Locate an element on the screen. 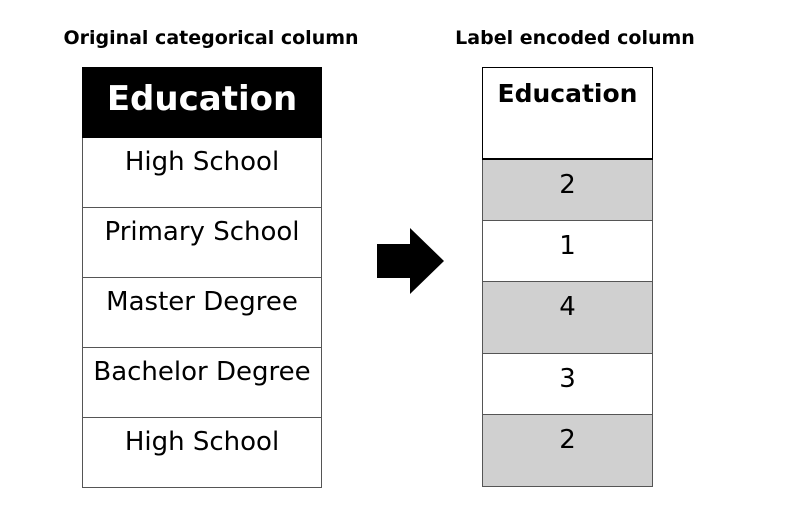 The height and width of the screenshot is (508, 798). right-table-row: 3 is located at coordinates (567, 384).